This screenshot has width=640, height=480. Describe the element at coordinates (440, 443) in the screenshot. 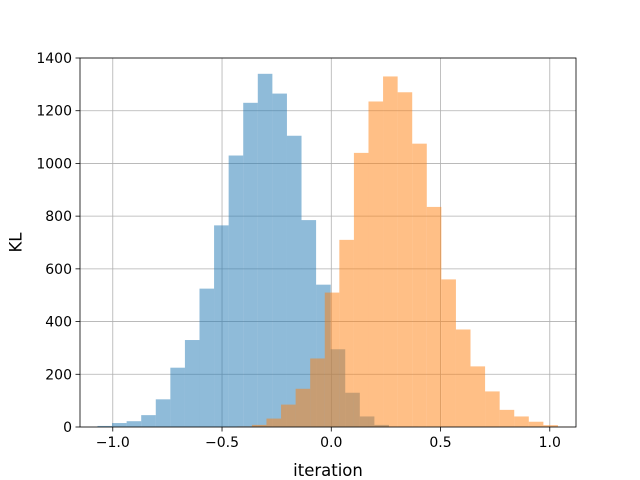

I see `x-tick-label: 0.5` at that location.